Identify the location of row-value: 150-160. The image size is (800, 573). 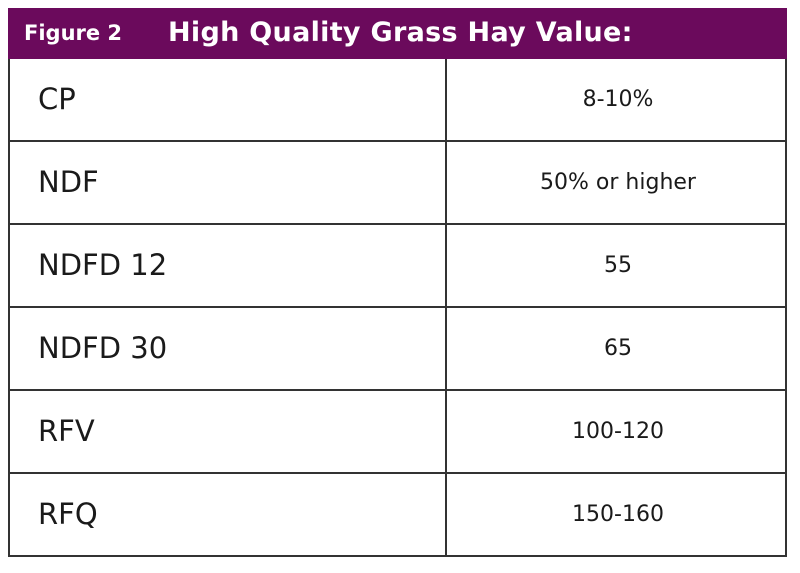
(617, 514).